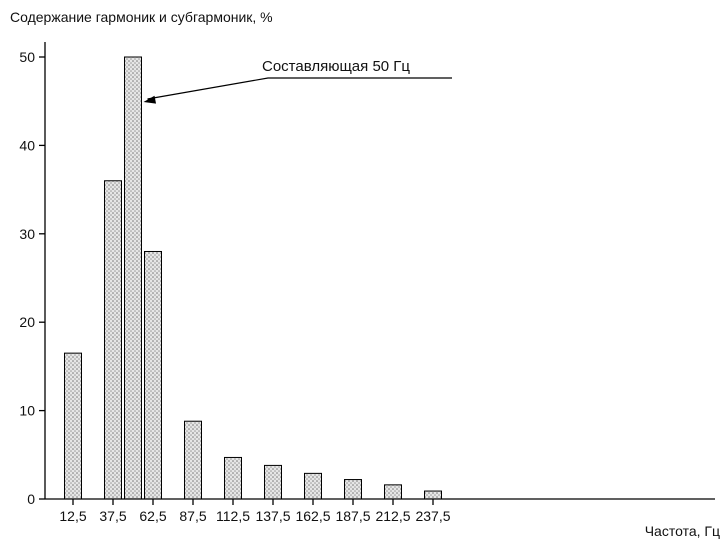 The image size is (727, 542). What do you see at coordinates (392, 516) in the screenshot?
I see `x-tick-label: 212,5` at bounding box center [392, 516].